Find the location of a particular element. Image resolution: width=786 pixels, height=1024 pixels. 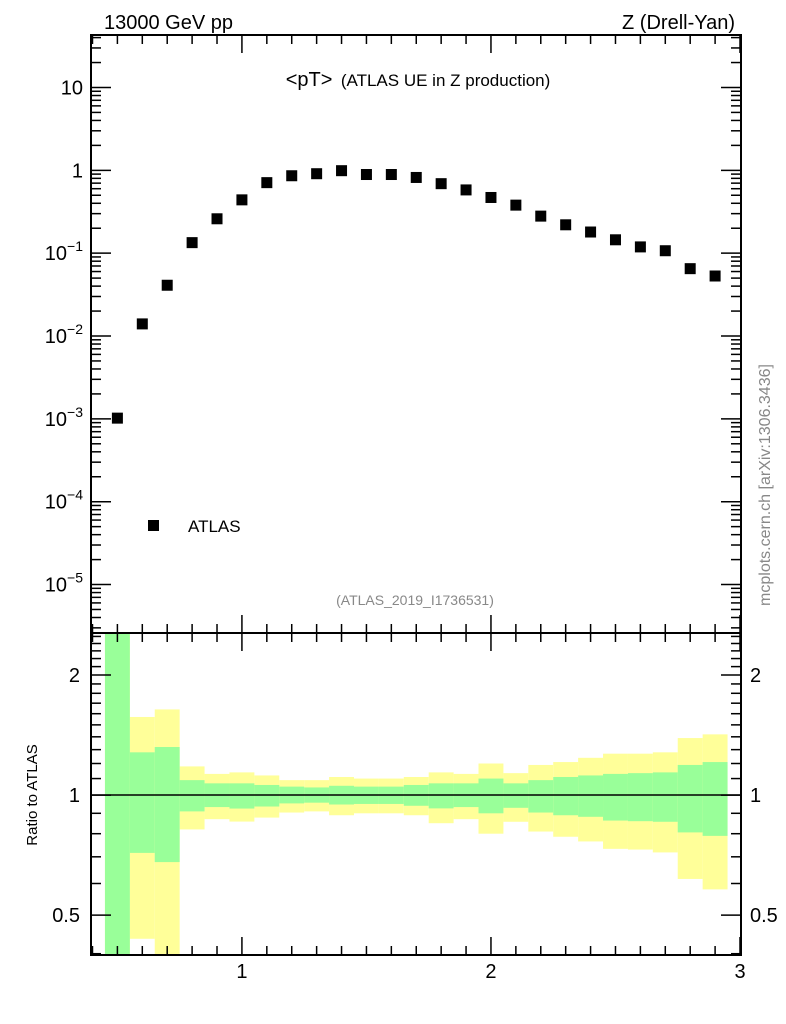

ratio-y-label: Ratio to ATLAS is located at coordinates (32, 794).